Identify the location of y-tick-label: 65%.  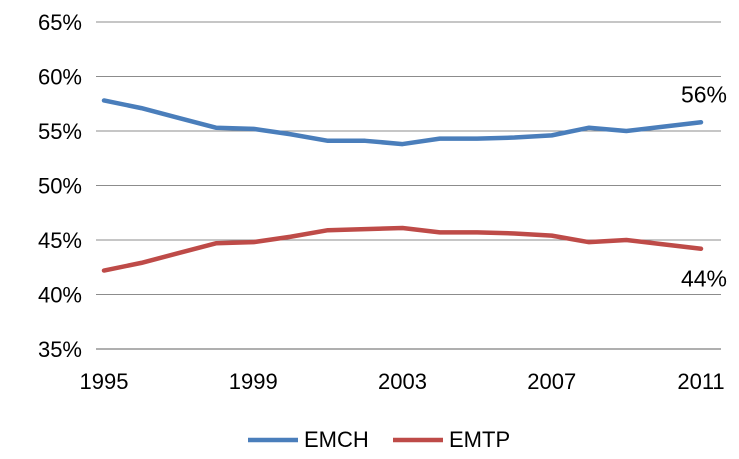
(60, 22).